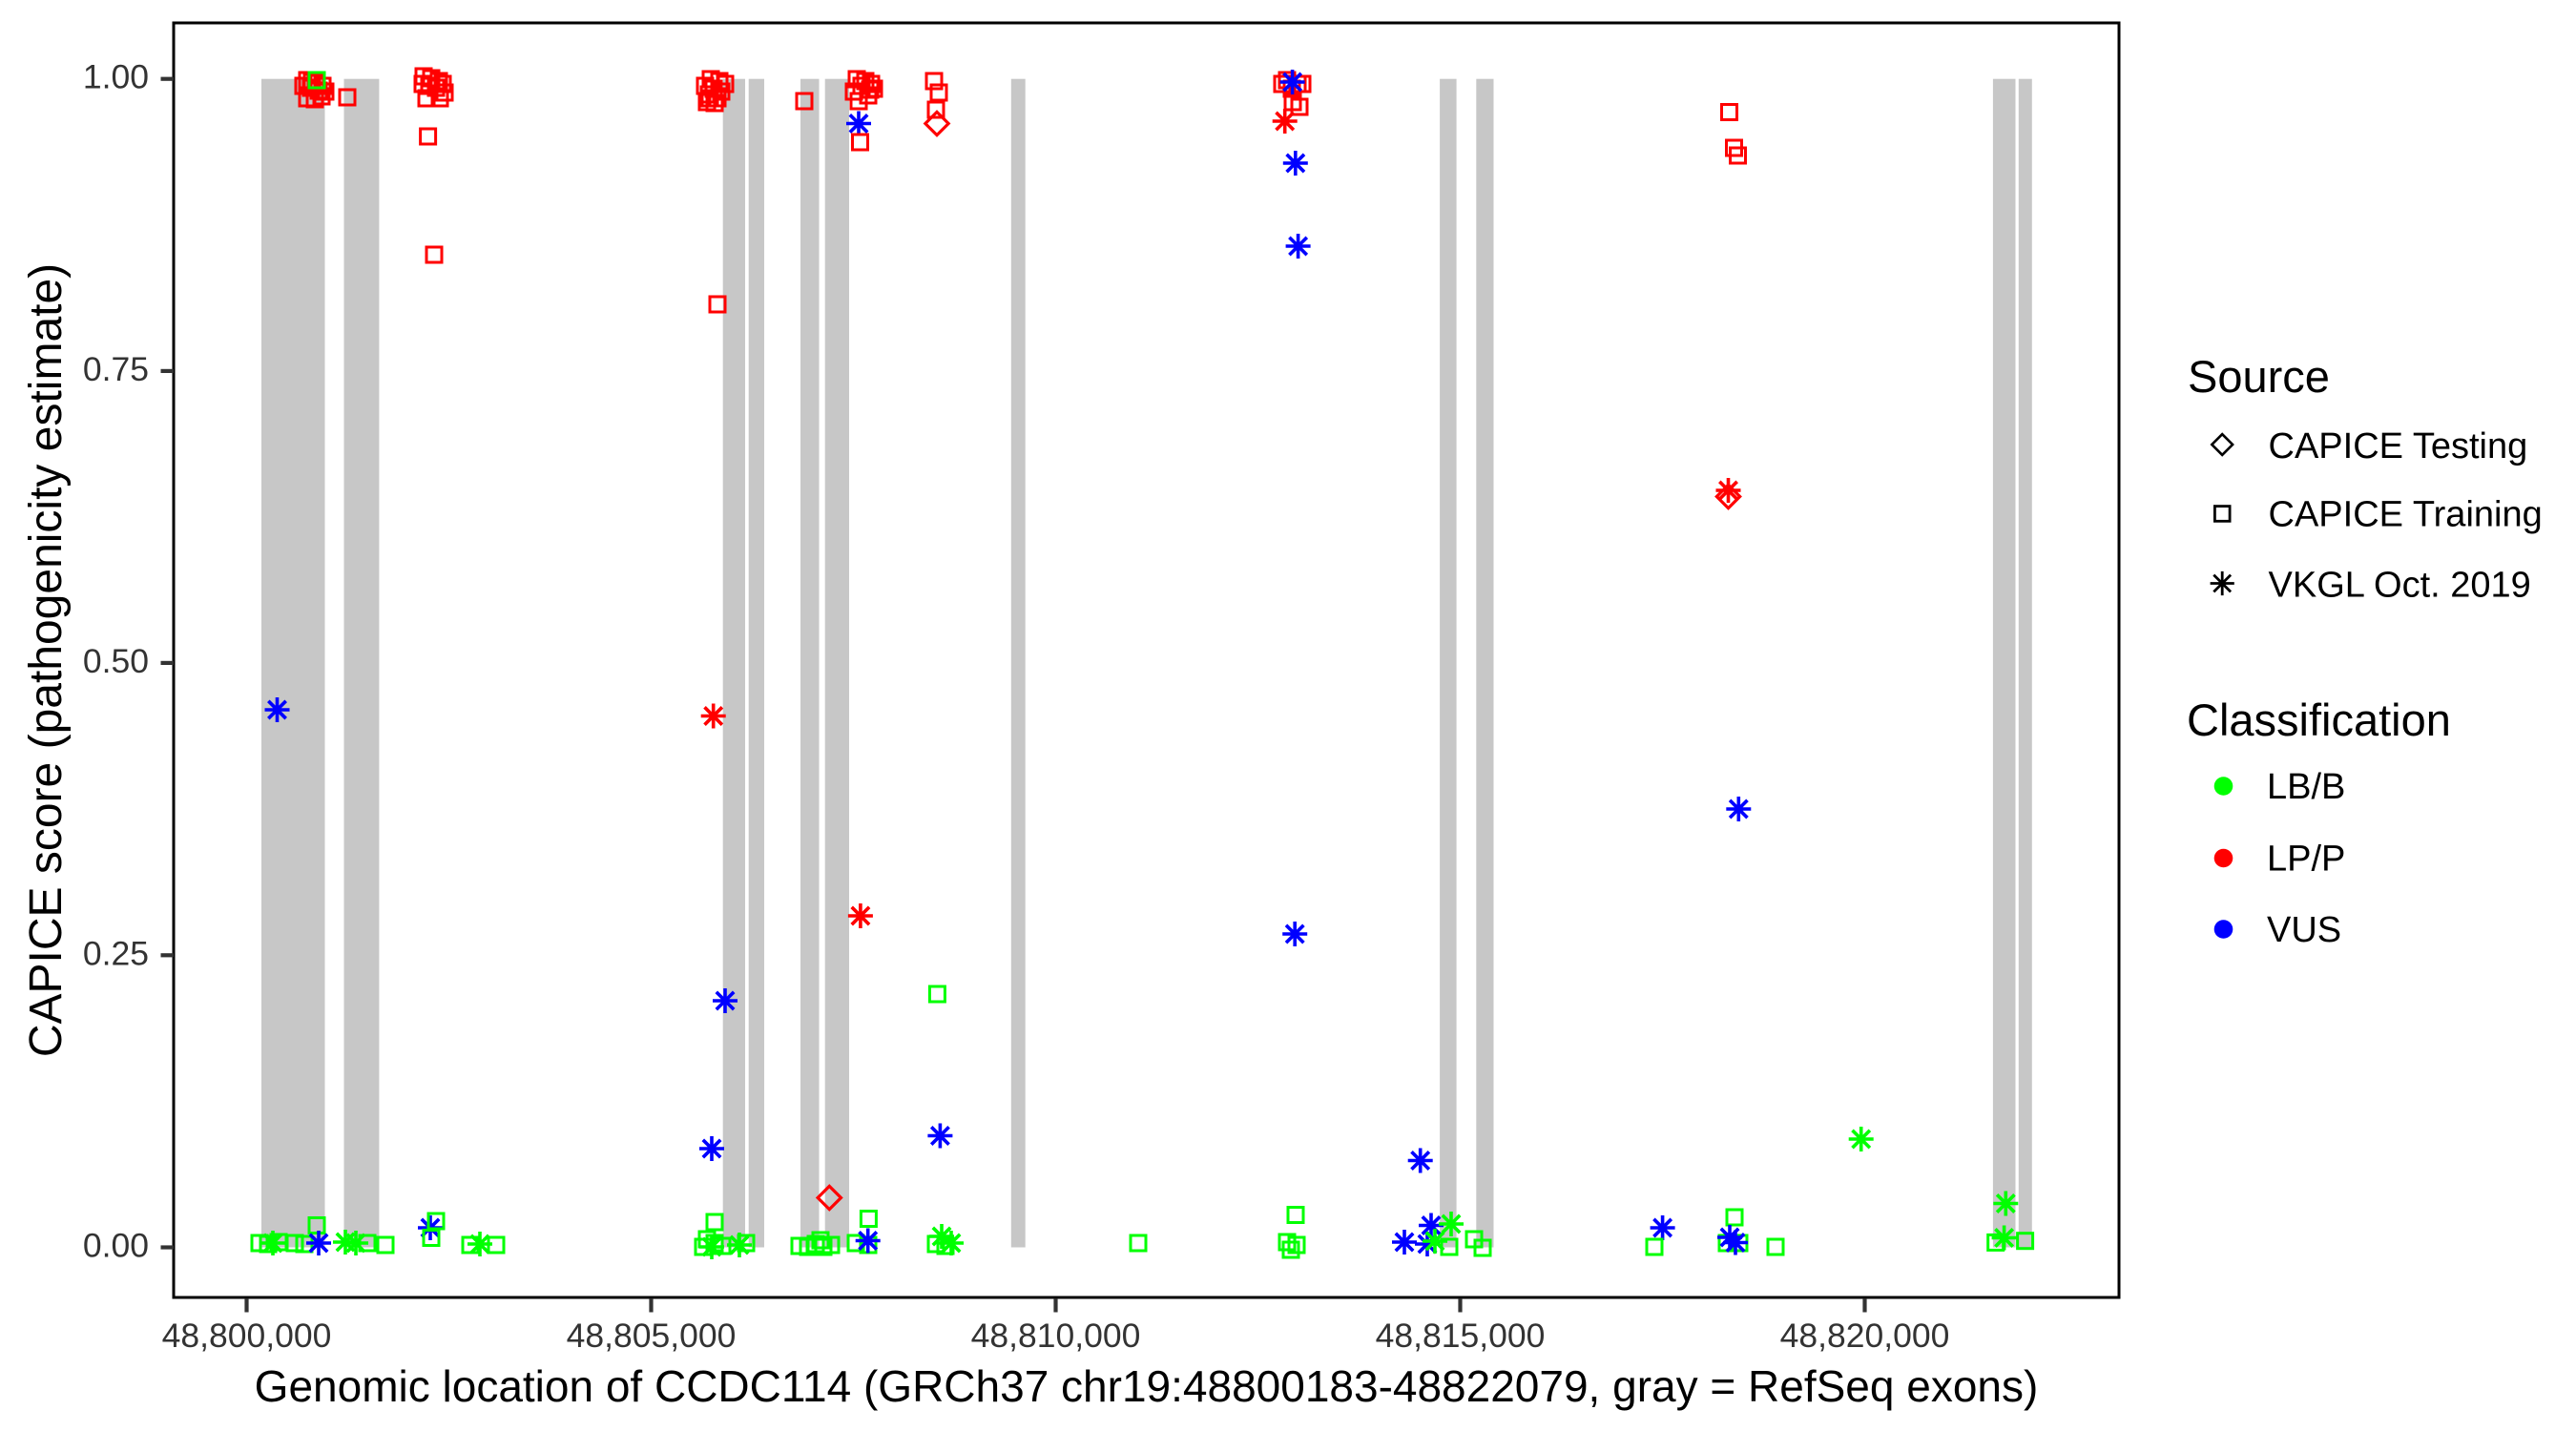  What do you see at coordinates (116, 953) in the screenshot?
I see `svg-text: 0.25` at bounding box center [116, 953].